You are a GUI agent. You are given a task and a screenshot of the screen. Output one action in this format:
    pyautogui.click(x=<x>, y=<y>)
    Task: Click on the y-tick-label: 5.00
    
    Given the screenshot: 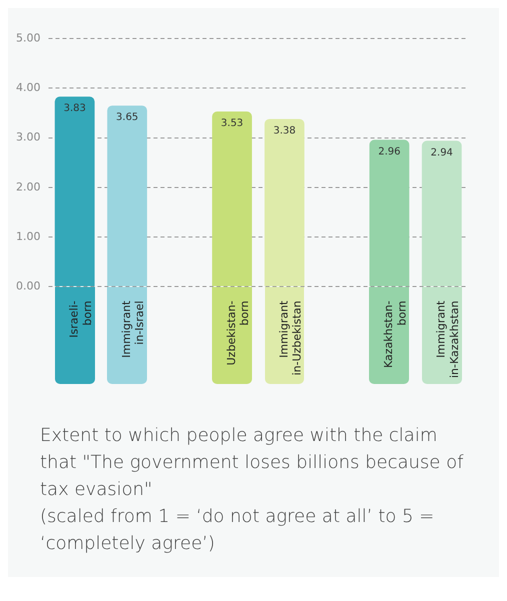 What is the action you would take?
    pyautogui.click(x=28, y=37)
    